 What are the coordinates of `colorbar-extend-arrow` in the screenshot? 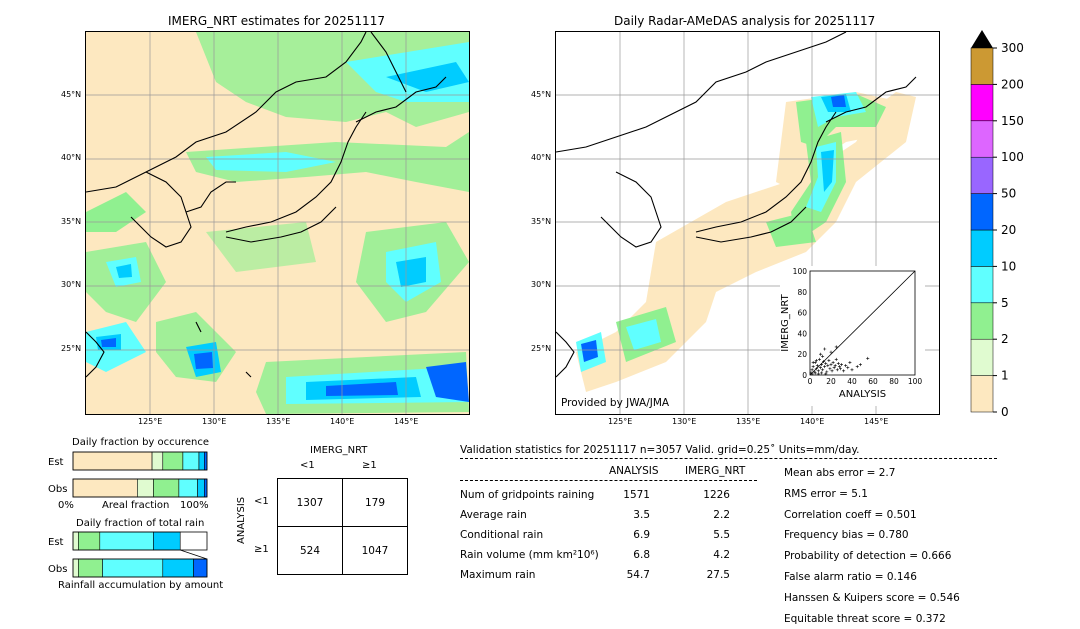 It's located at (982, 39).